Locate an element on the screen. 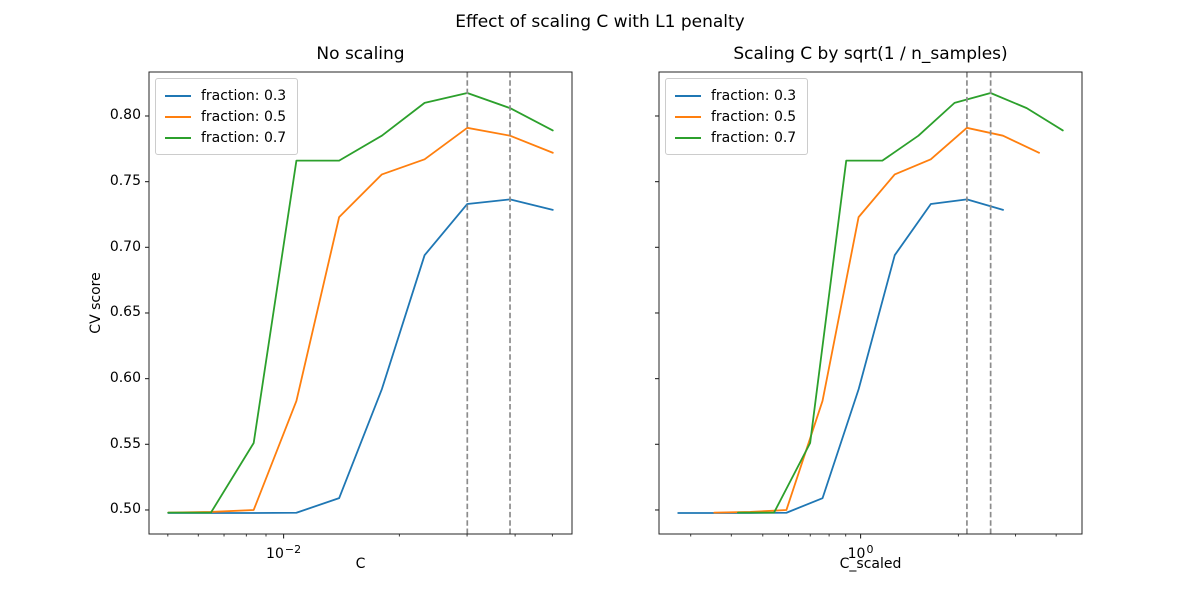 The image size is (1200, 600). figure-suptitle: Effect of scaling C with L1 penalty is located at coordinates (600, 22).